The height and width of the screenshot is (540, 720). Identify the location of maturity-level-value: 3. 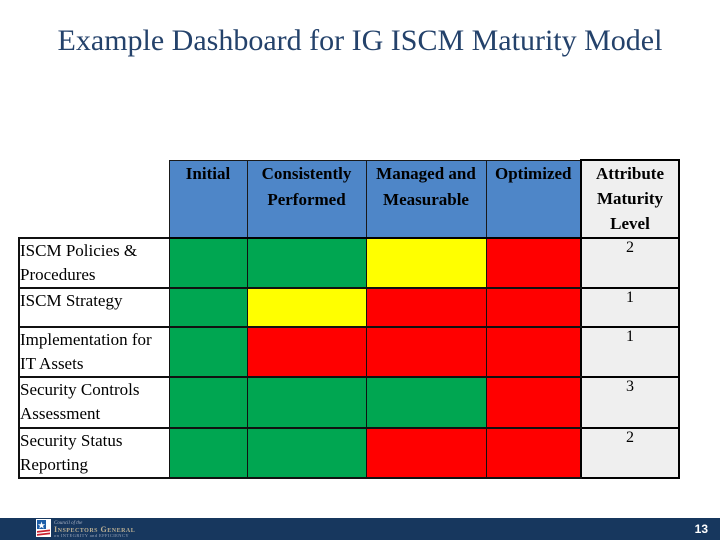
(630, 402).